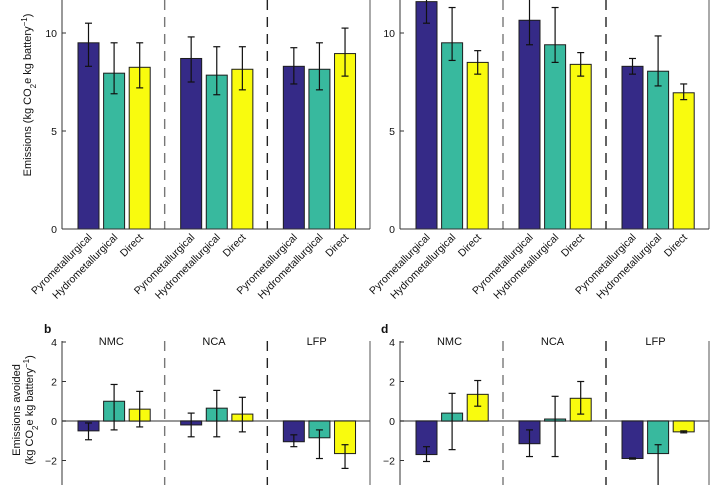 The height and width of the screenshot is (485, 720). What do you see at coordinates (47, 329) in the screenshot?
I see `panel-letter: b` at bounding box center [47, 329].